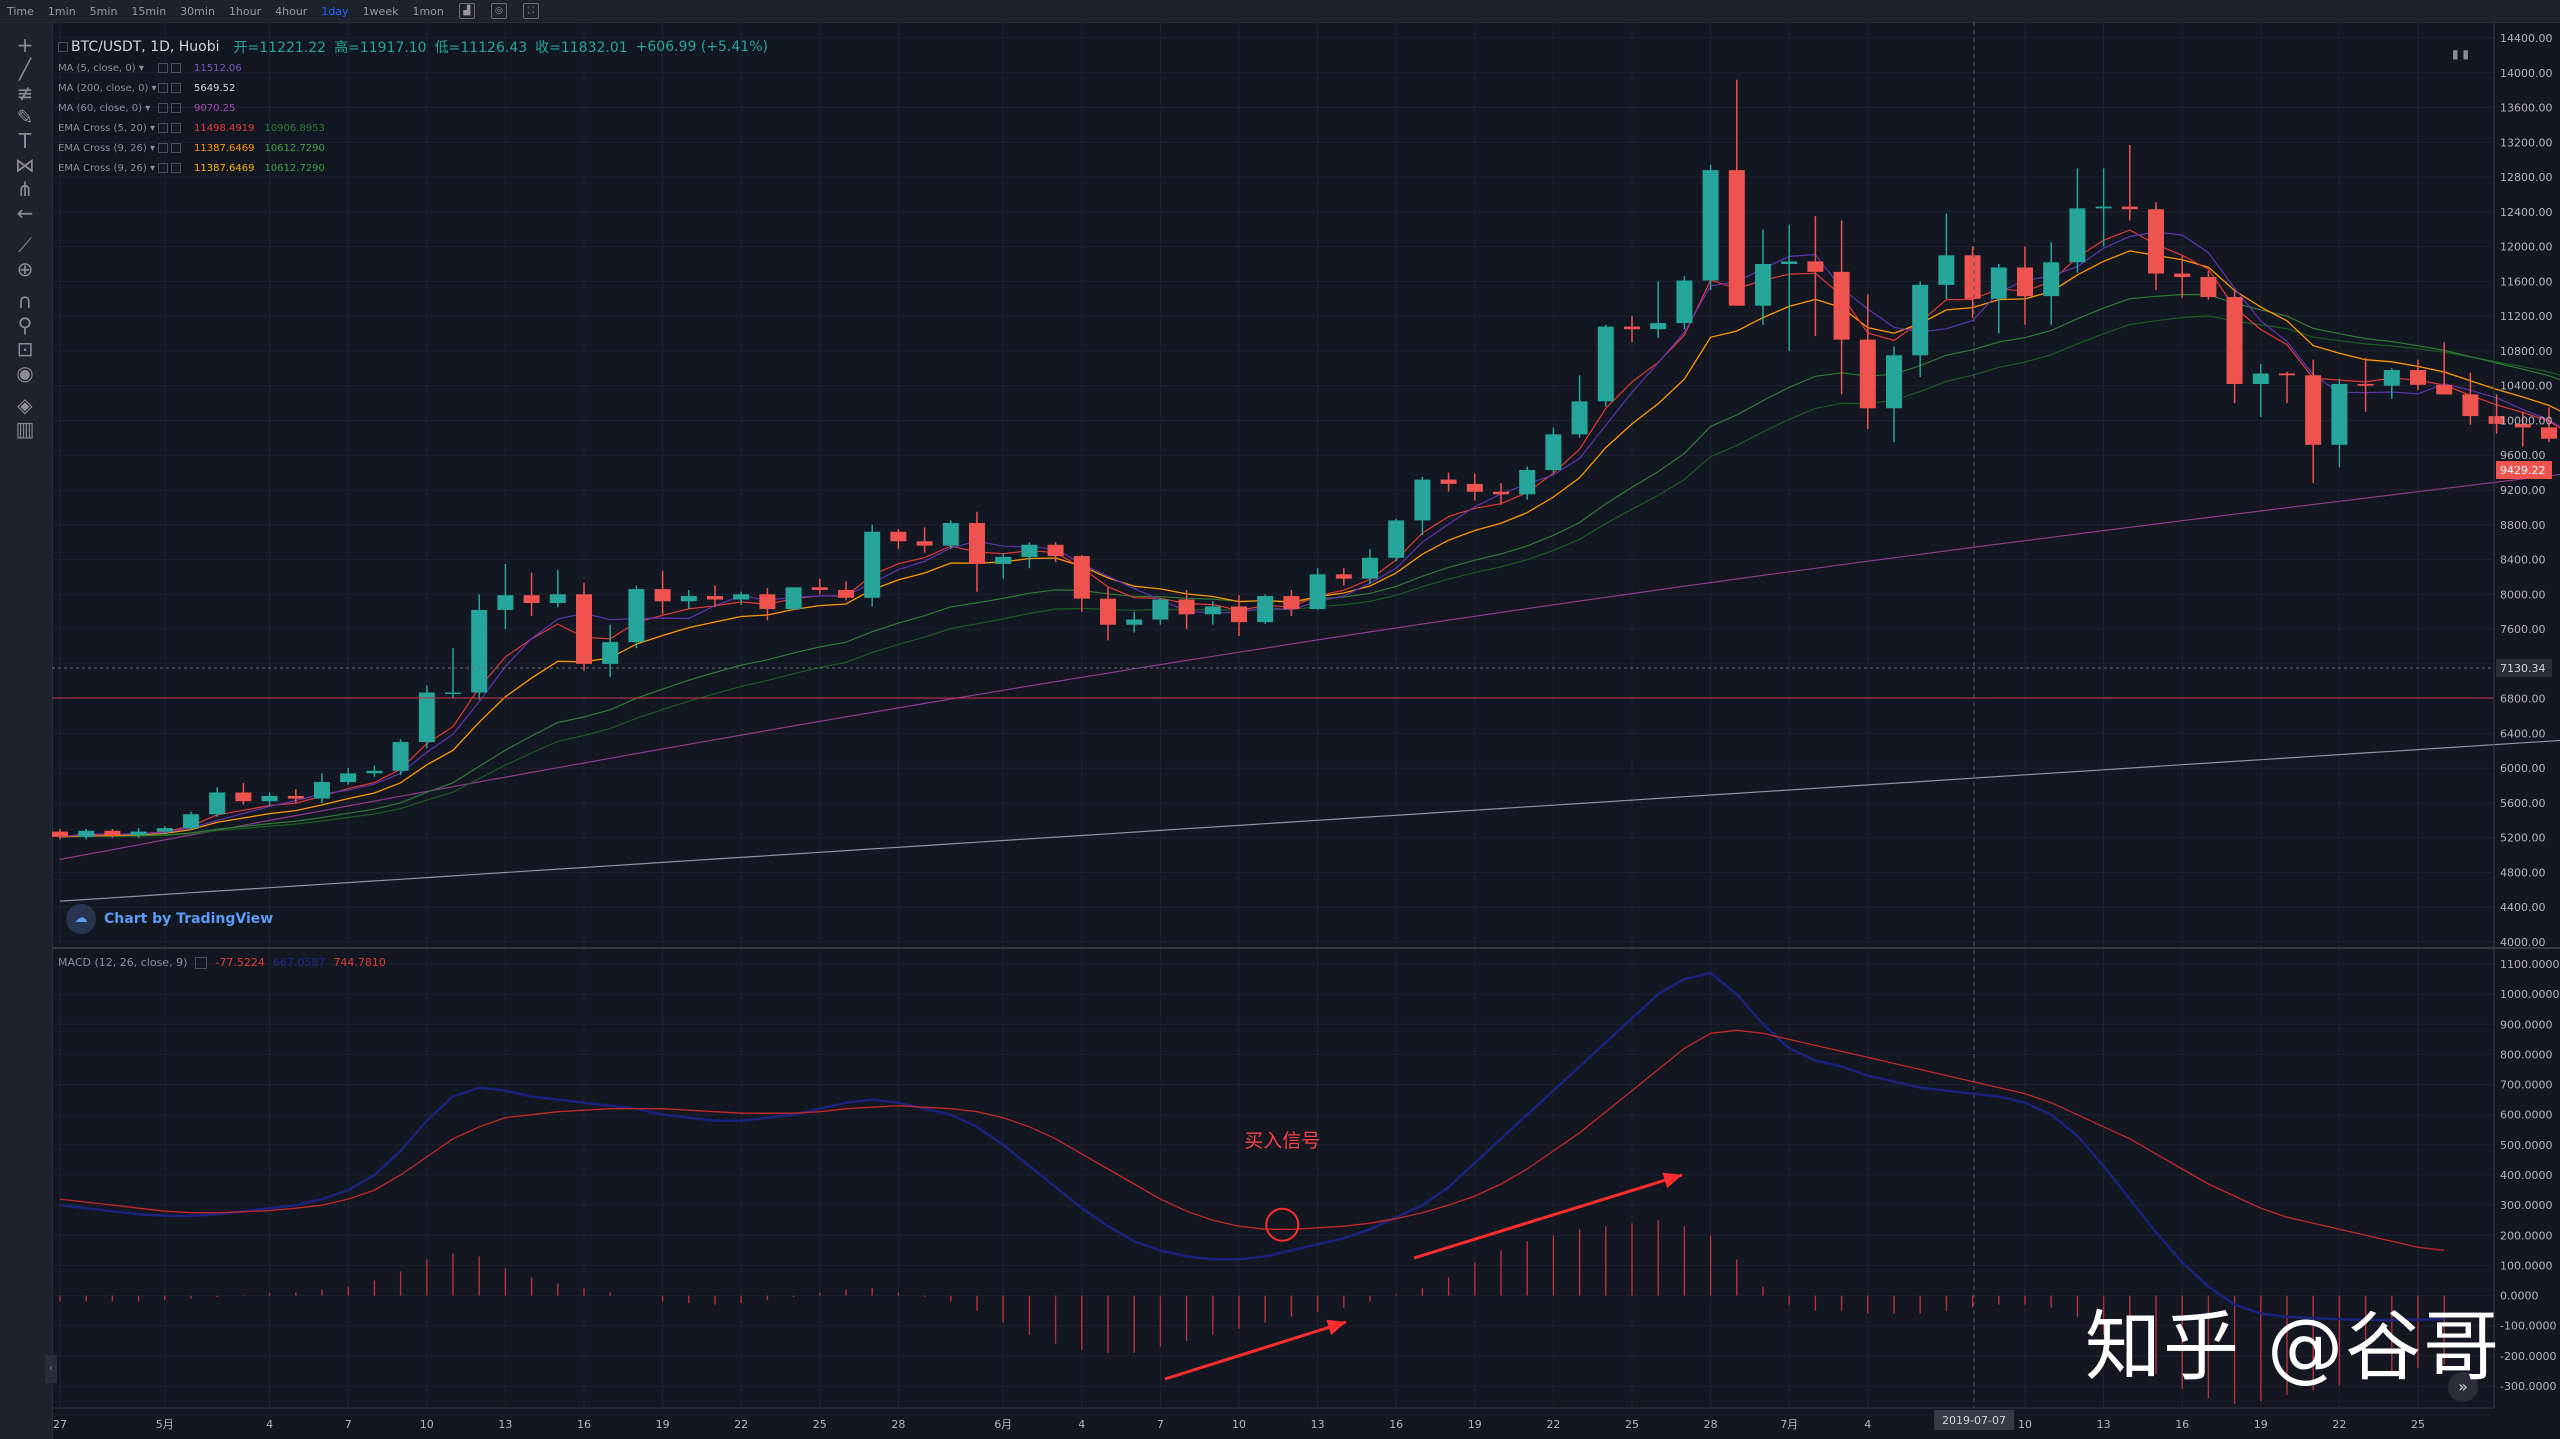 This screenshot has width=2560, height=1439. Describe the element at coordinates (25, 349) in the screenshot. I see `lock-icon: ⊡` at that location.